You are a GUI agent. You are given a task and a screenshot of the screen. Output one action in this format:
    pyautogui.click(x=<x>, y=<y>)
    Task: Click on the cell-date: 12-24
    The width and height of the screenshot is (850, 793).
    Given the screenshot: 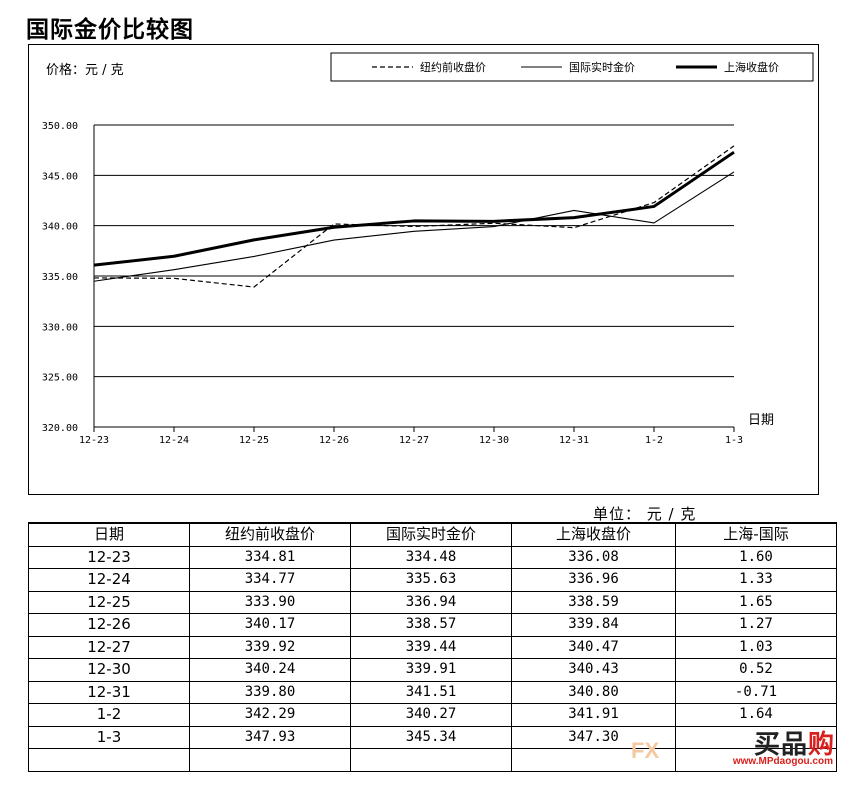 What is the action you would take?
    pyautogui.click(x=109, y=580)
    